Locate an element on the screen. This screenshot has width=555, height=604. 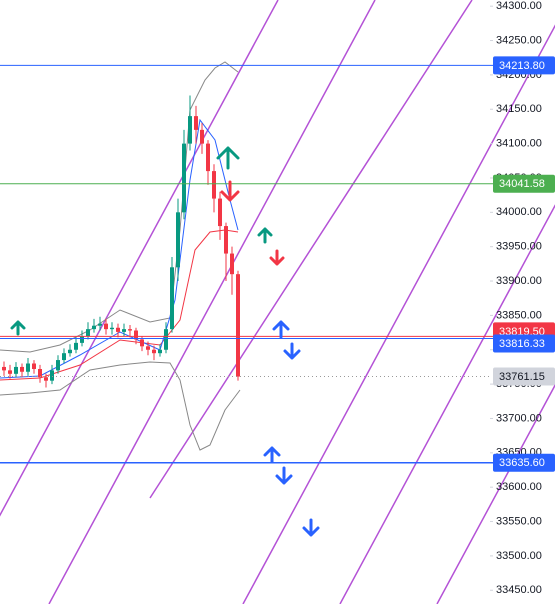
y-tick-label: 33950.00 is located at coordinates (519, 247).